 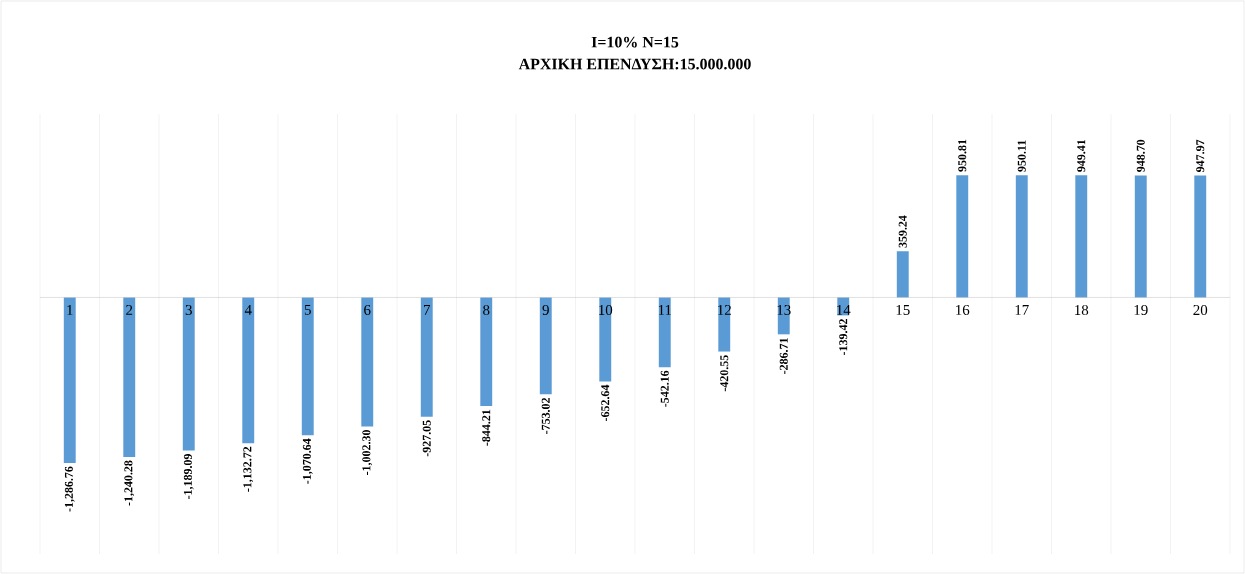 What do you see at coordinates (486, 427) in the screenshot?
I see `data-label: -844.21` at bounding box center [486, 427].